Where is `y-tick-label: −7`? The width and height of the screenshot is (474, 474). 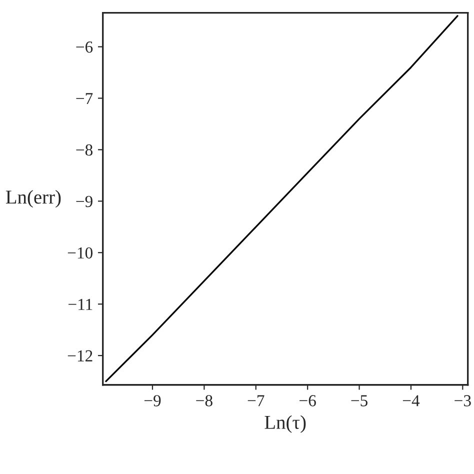 y-tick-label: −7 is located at coordinates (84, 98).